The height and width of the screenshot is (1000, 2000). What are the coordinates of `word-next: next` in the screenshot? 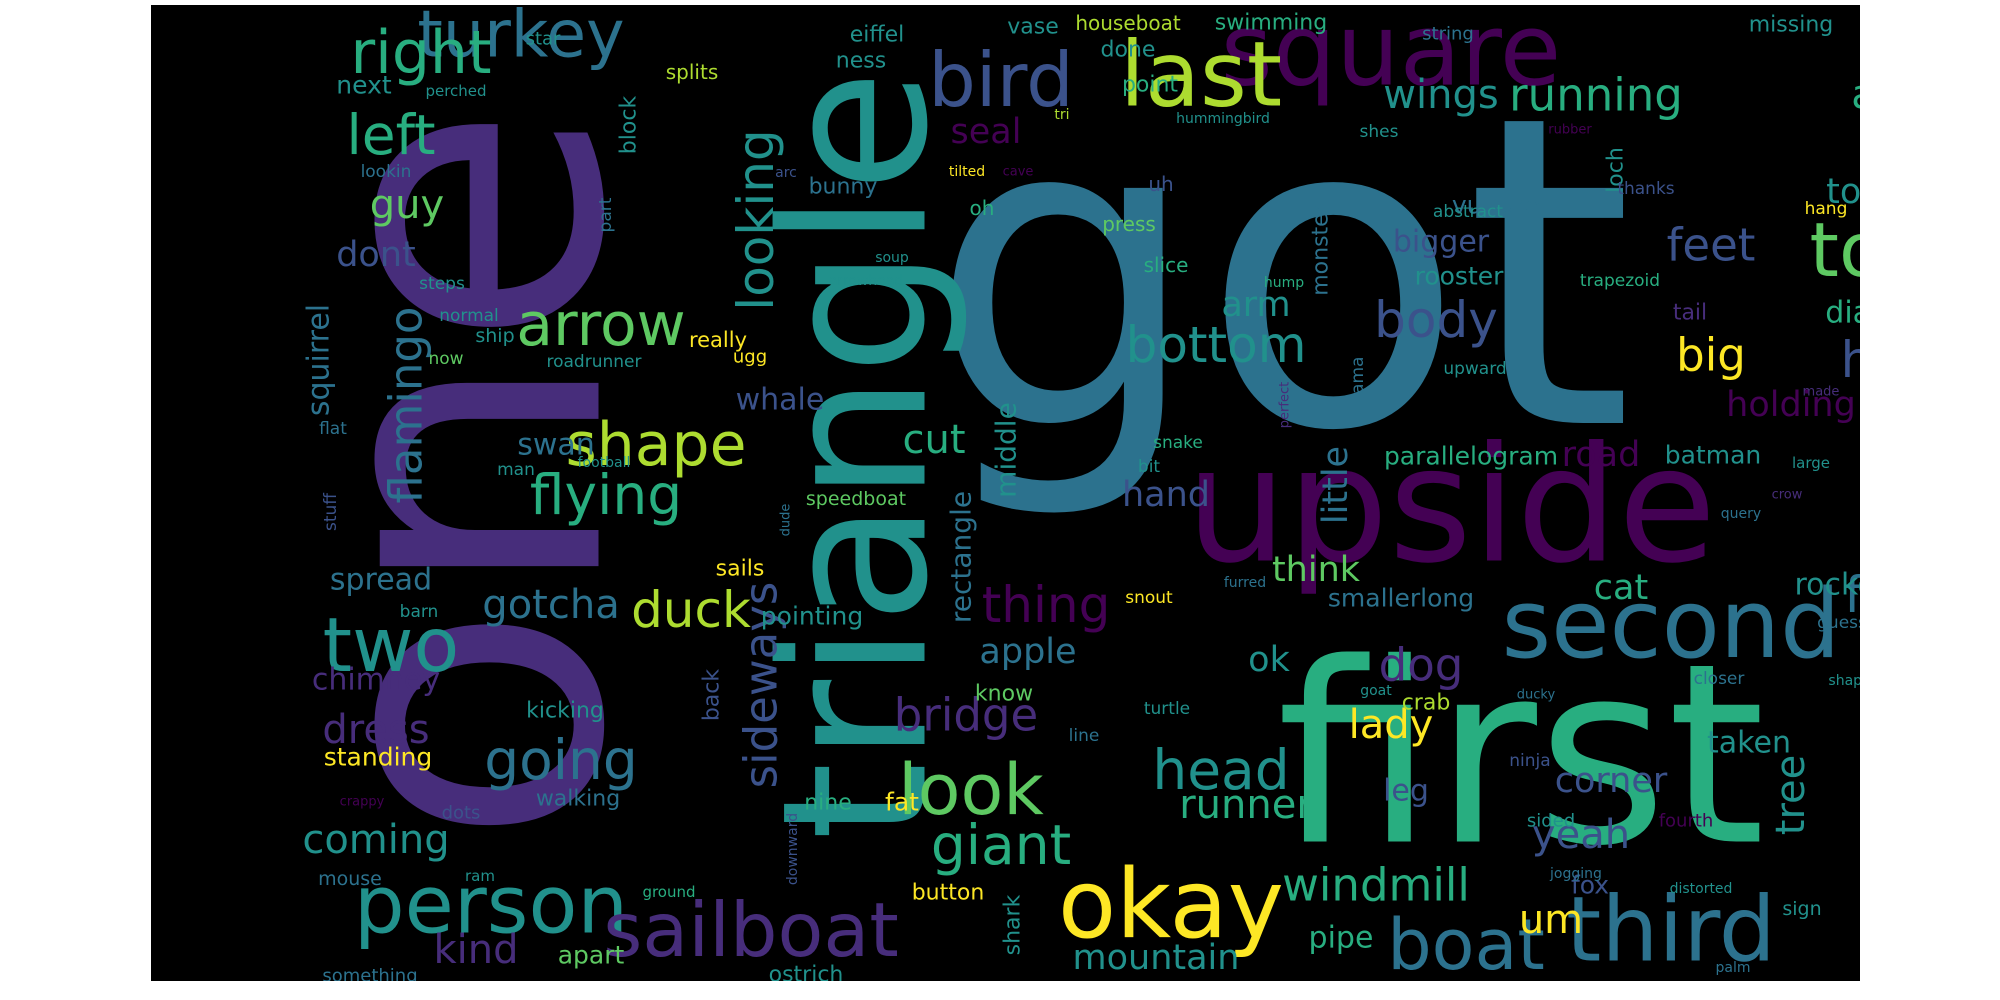 It's located at (364, 85).